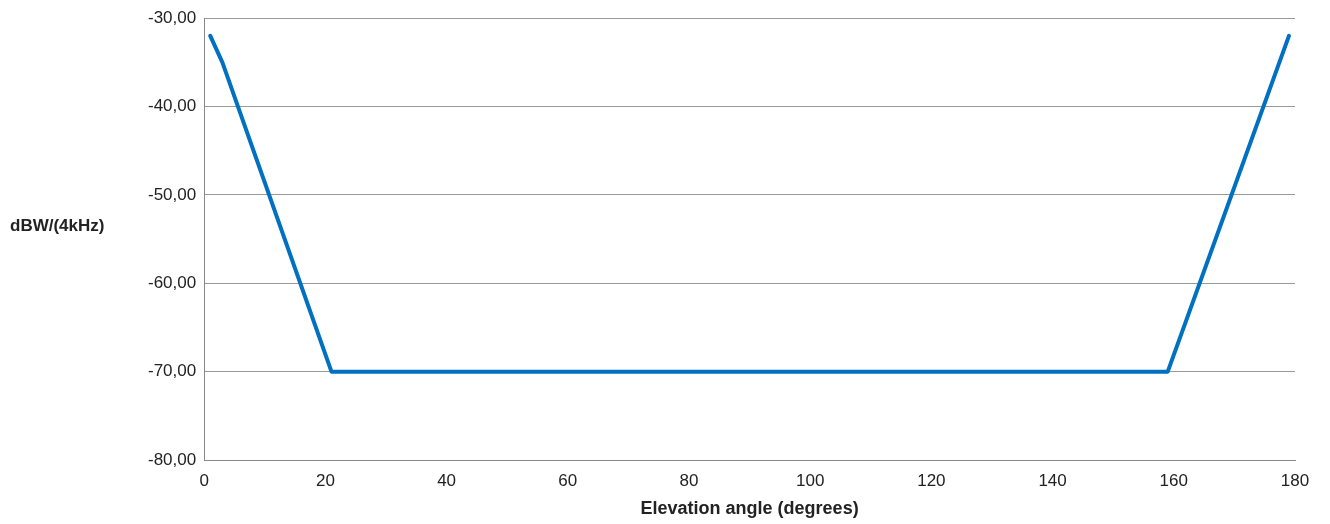 This screenshot has width=1330, height=524. I want to click on y-tick-label: -80,00, so click(172, 459).